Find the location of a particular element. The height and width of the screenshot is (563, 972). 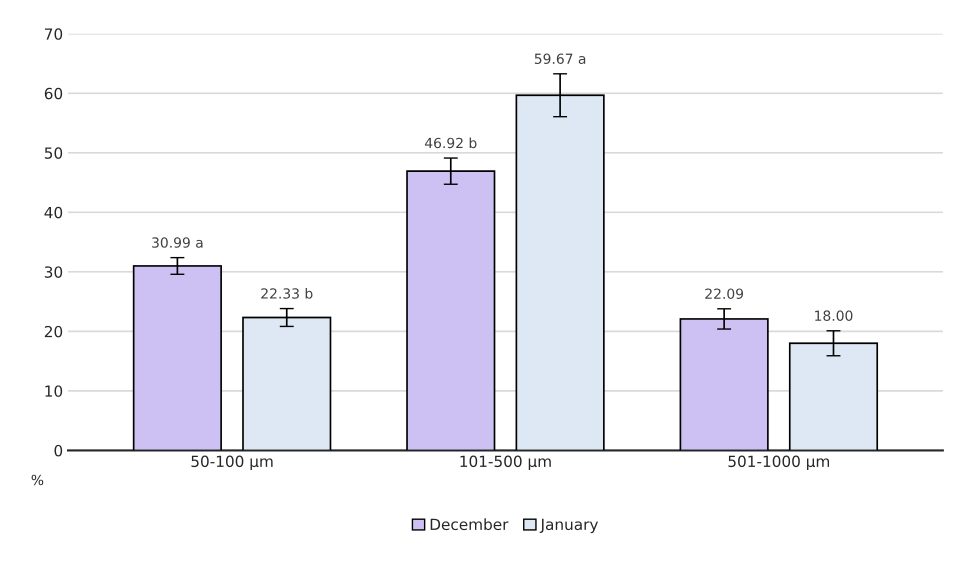

y-tick-label: 70 is located at coordinates (53, 34).